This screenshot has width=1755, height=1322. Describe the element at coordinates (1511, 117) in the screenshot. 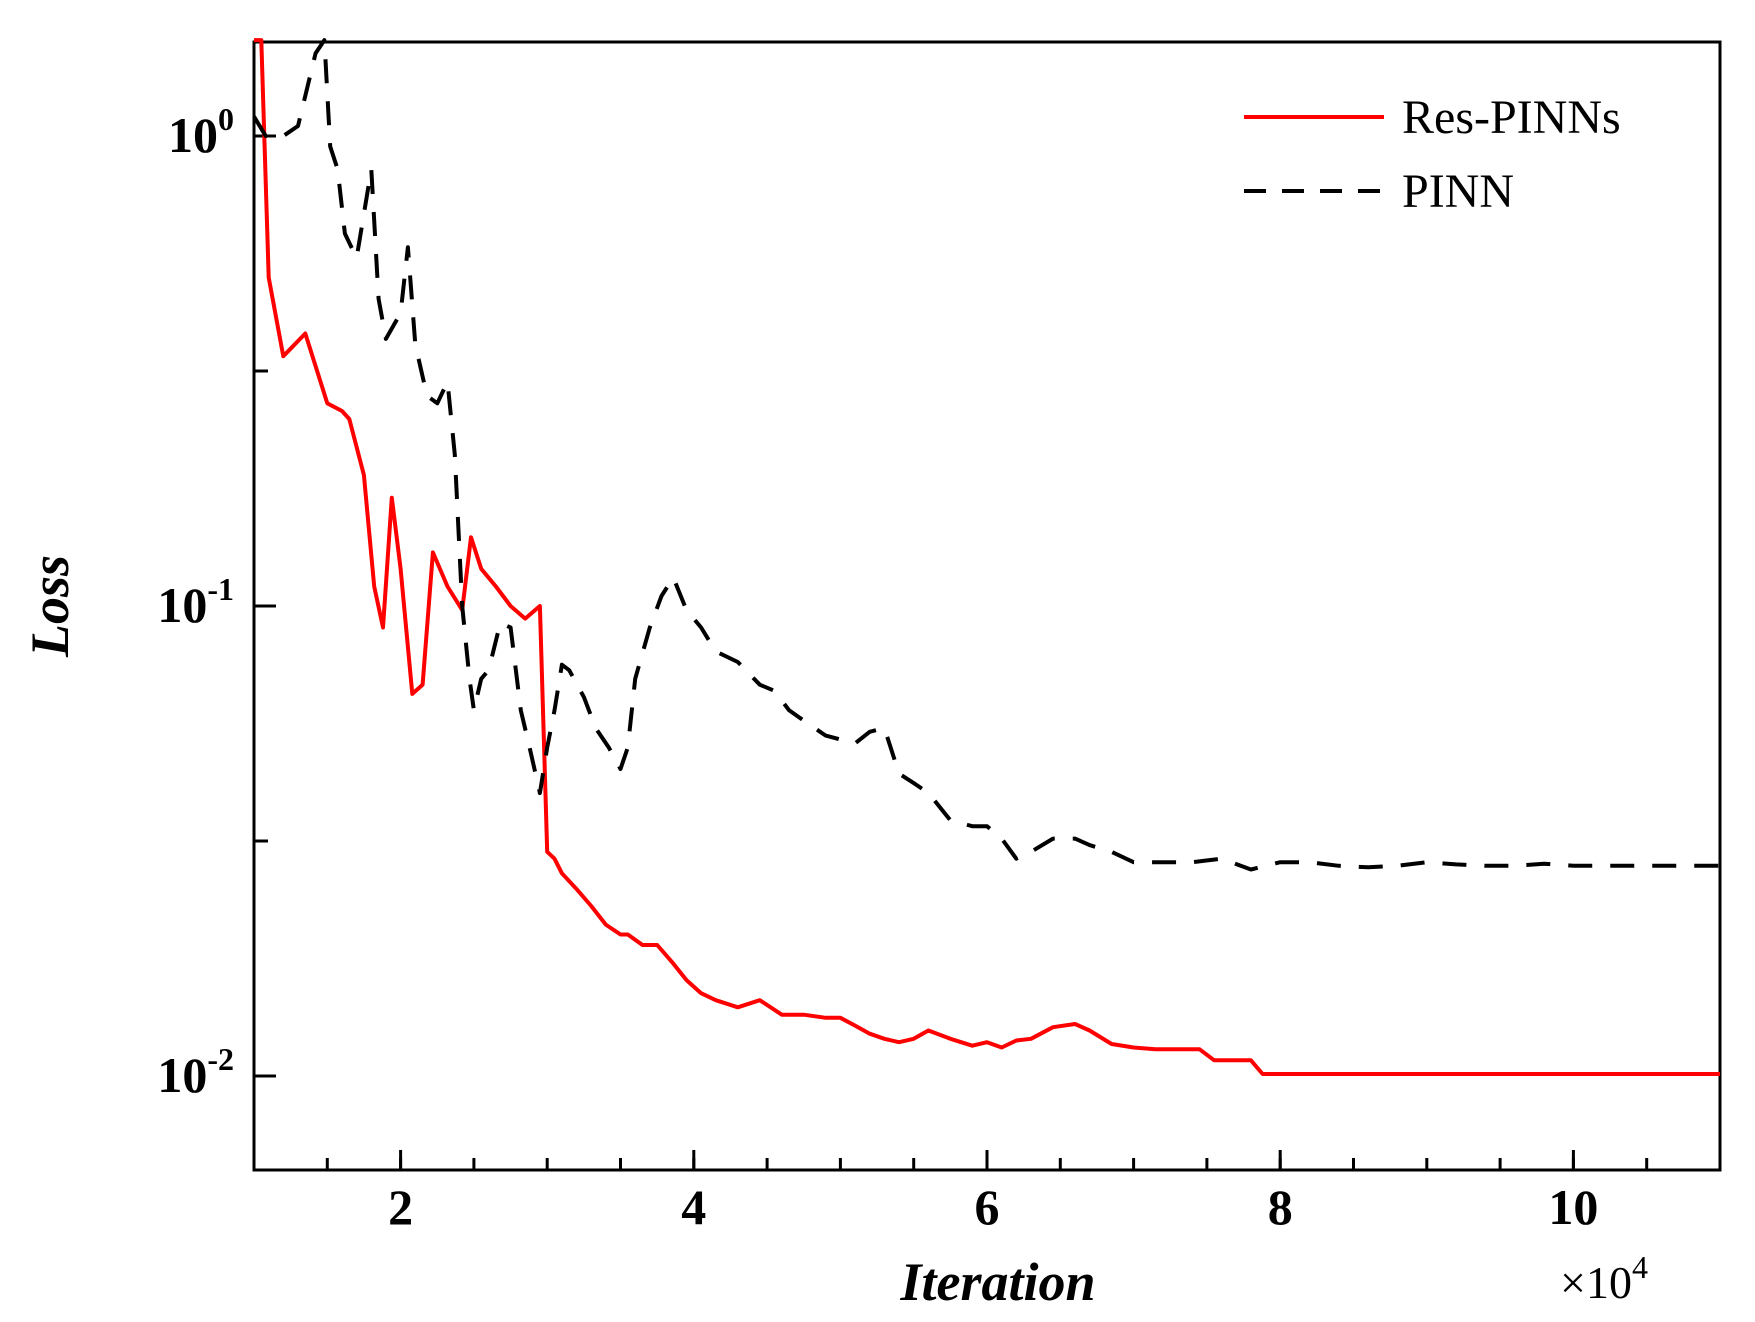

I see `legend-label-res-pinns: Res-PINNs` at that location.